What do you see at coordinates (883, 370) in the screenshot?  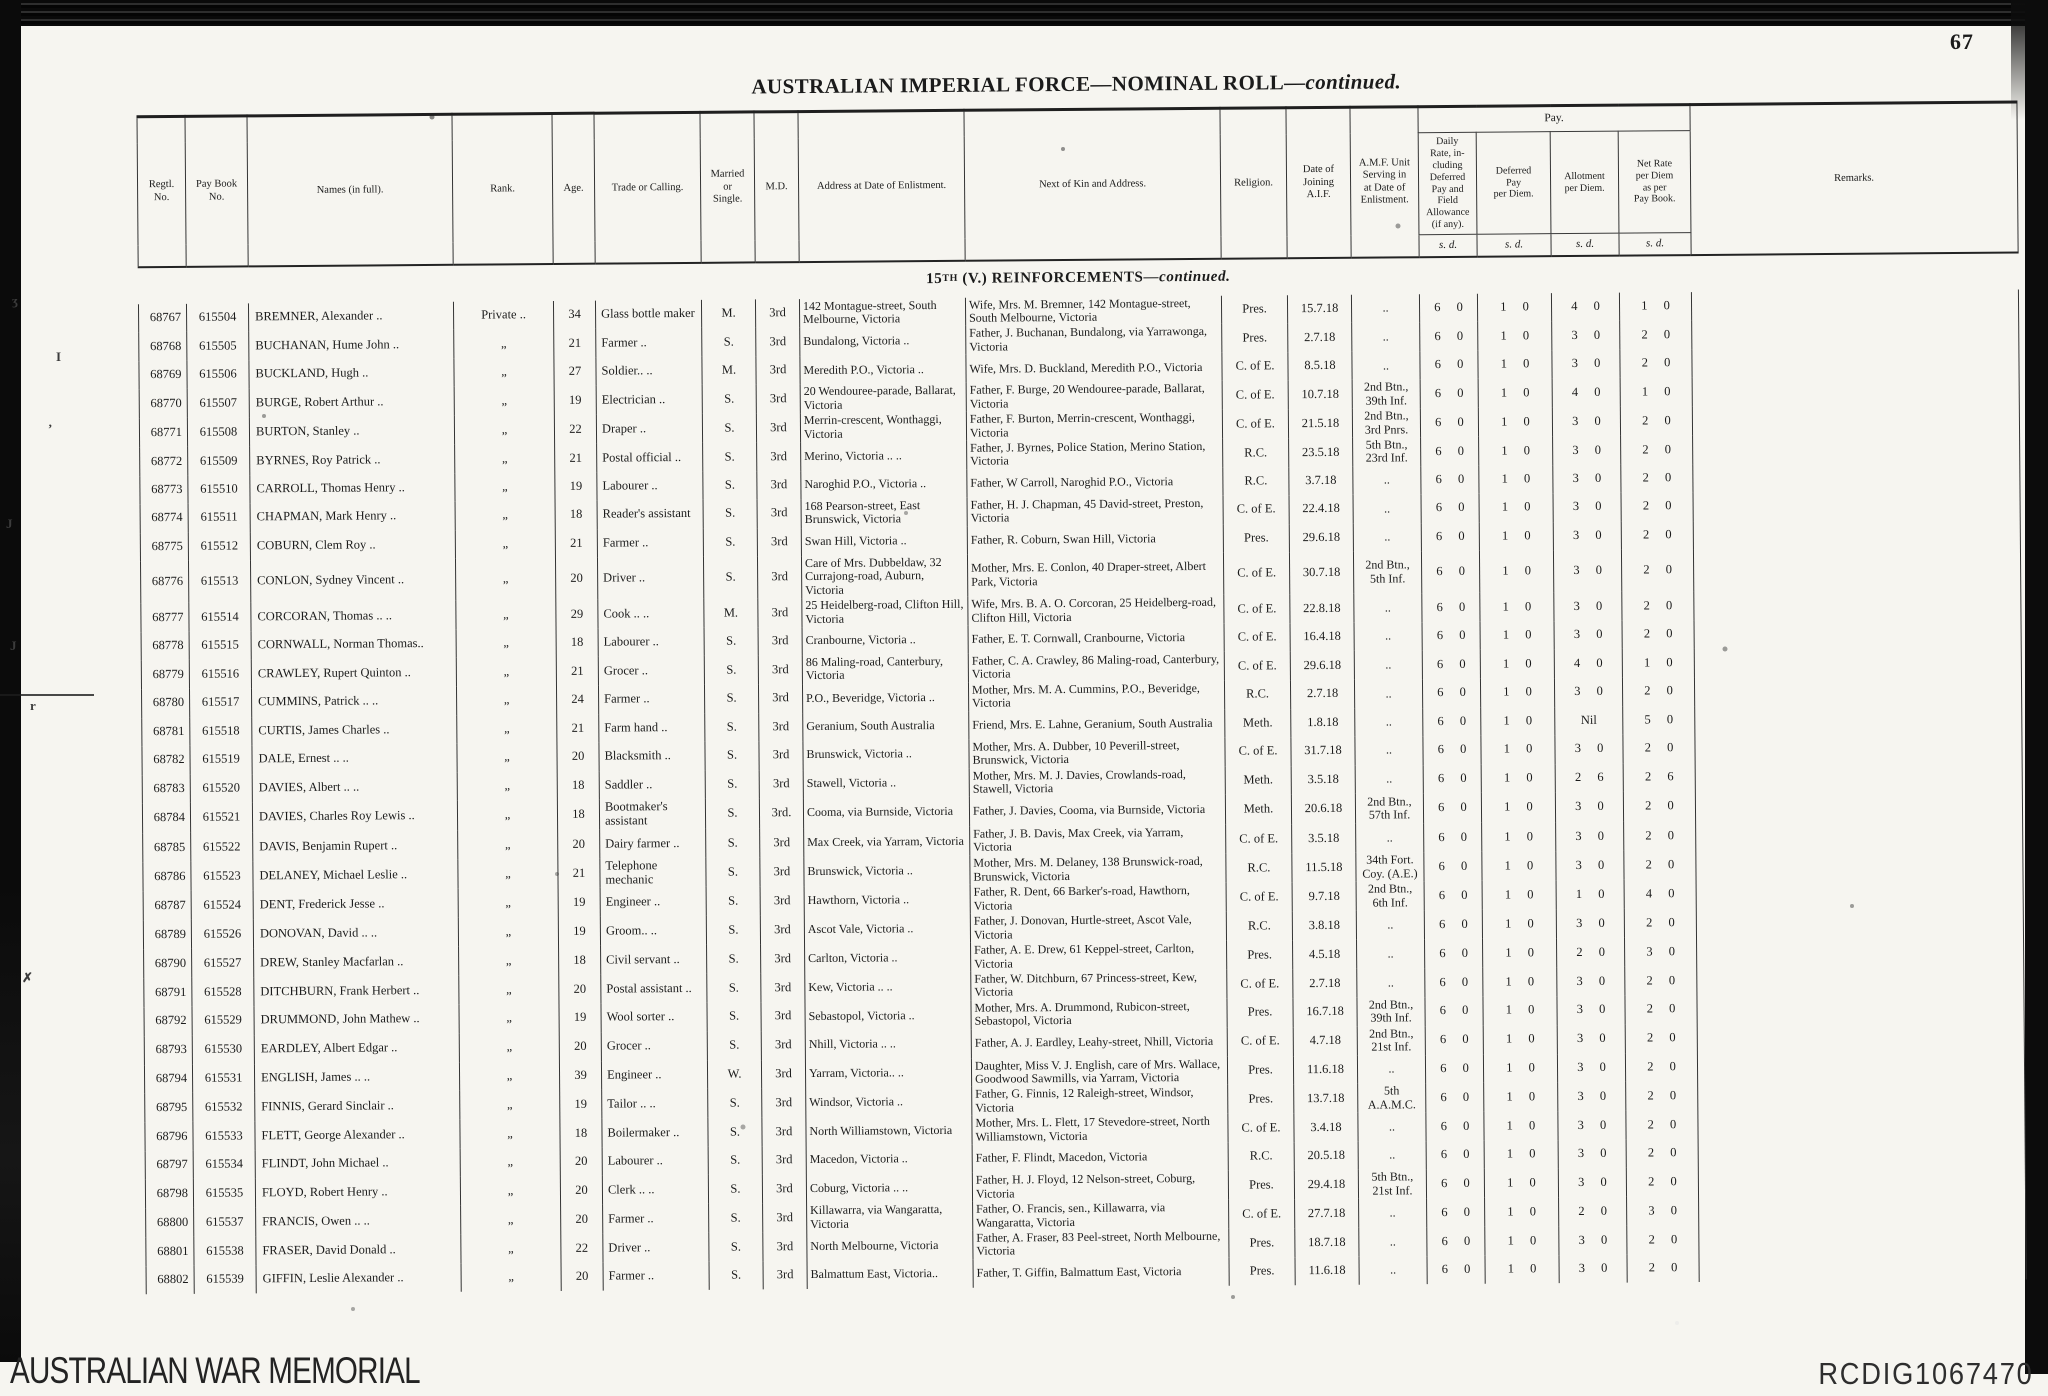 I see `cell-address: Meredith P.O., Victoria ..` at bounding box center [883, 370].